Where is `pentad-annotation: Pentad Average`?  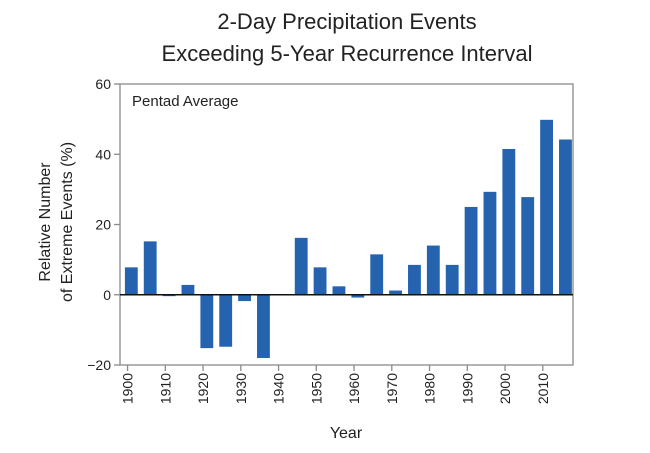 pentad-annotation: Pentad Average is located at coordinates (185, 101).